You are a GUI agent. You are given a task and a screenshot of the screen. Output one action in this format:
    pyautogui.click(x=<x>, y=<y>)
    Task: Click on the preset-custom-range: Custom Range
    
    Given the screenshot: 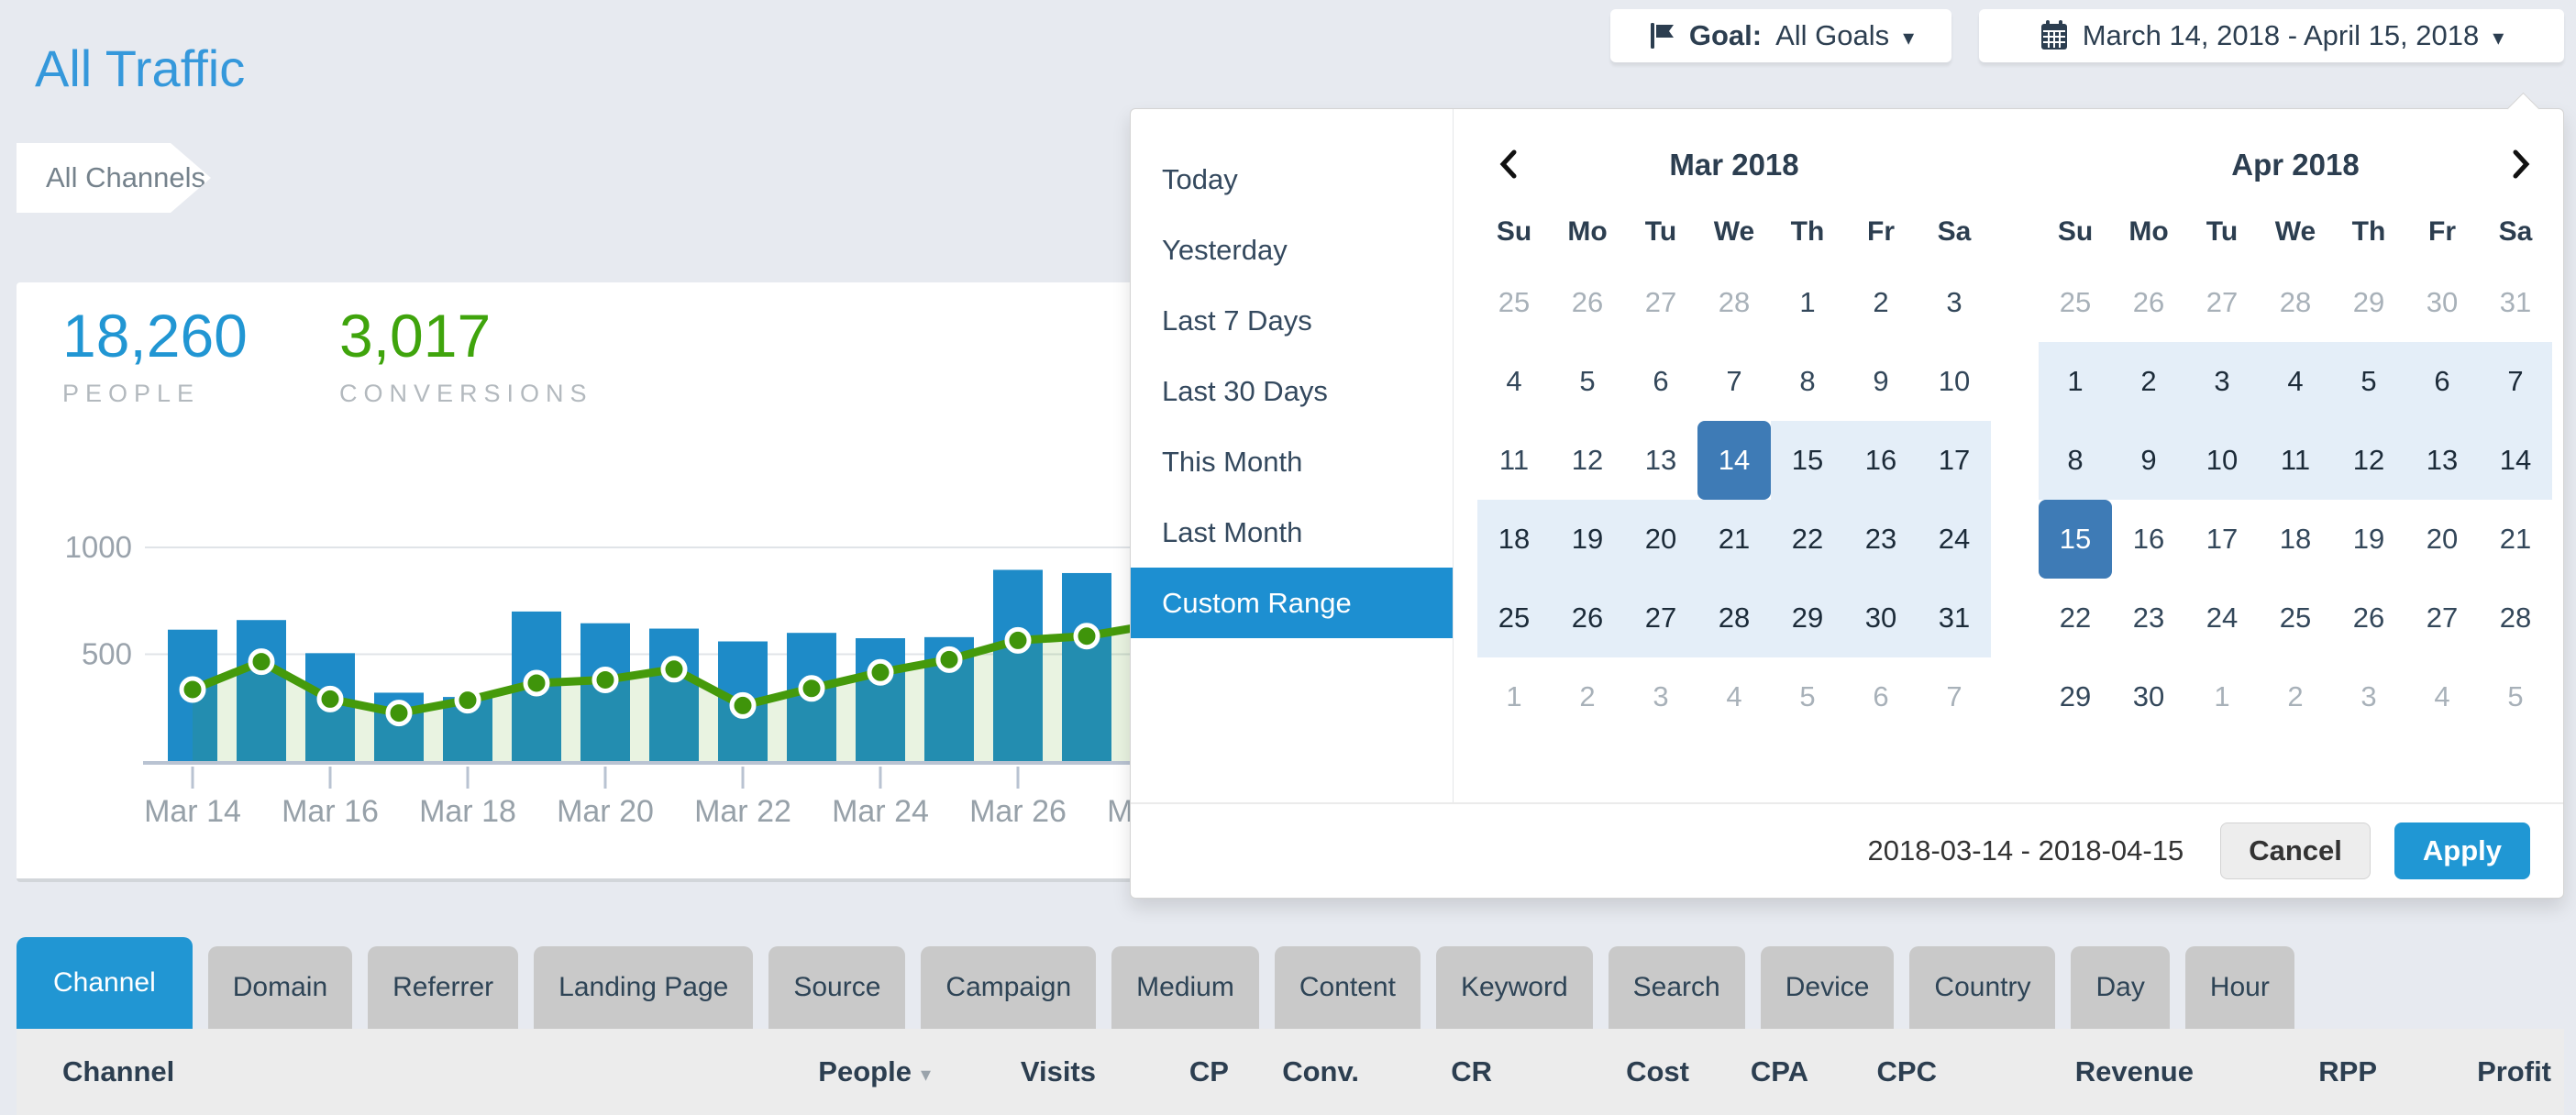 What is the action you would take?
    pyautogui.click(x=1292, y=603)
    